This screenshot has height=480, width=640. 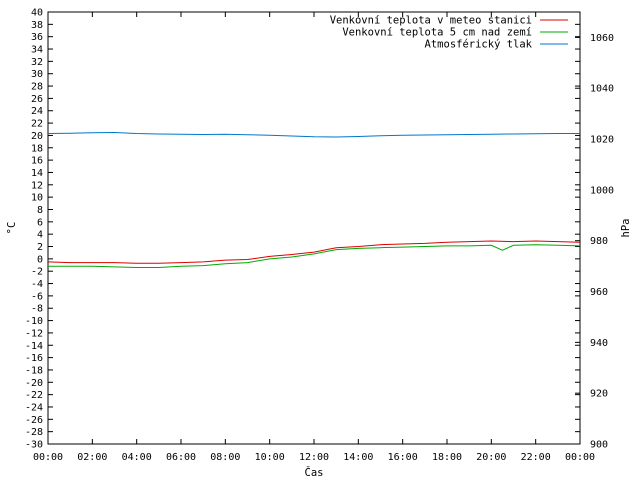 What do you see at coordinates (37, 99) in the screenshot?
I see `y-tick-label: 26` at bounding box center [37, 99].